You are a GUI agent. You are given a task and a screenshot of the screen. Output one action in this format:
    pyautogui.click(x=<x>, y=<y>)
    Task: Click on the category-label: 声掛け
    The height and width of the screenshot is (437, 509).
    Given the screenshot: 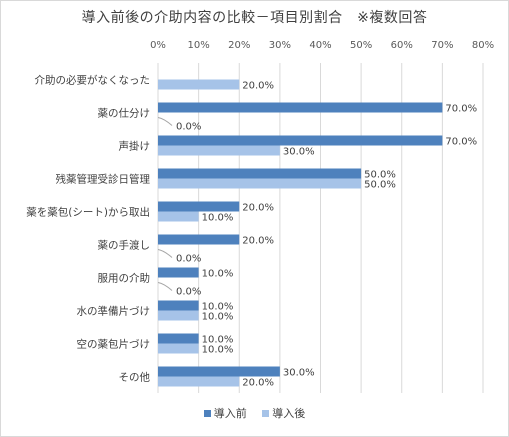 What is the action you would take?
    pyautogui.click(x=135, y=146)
    